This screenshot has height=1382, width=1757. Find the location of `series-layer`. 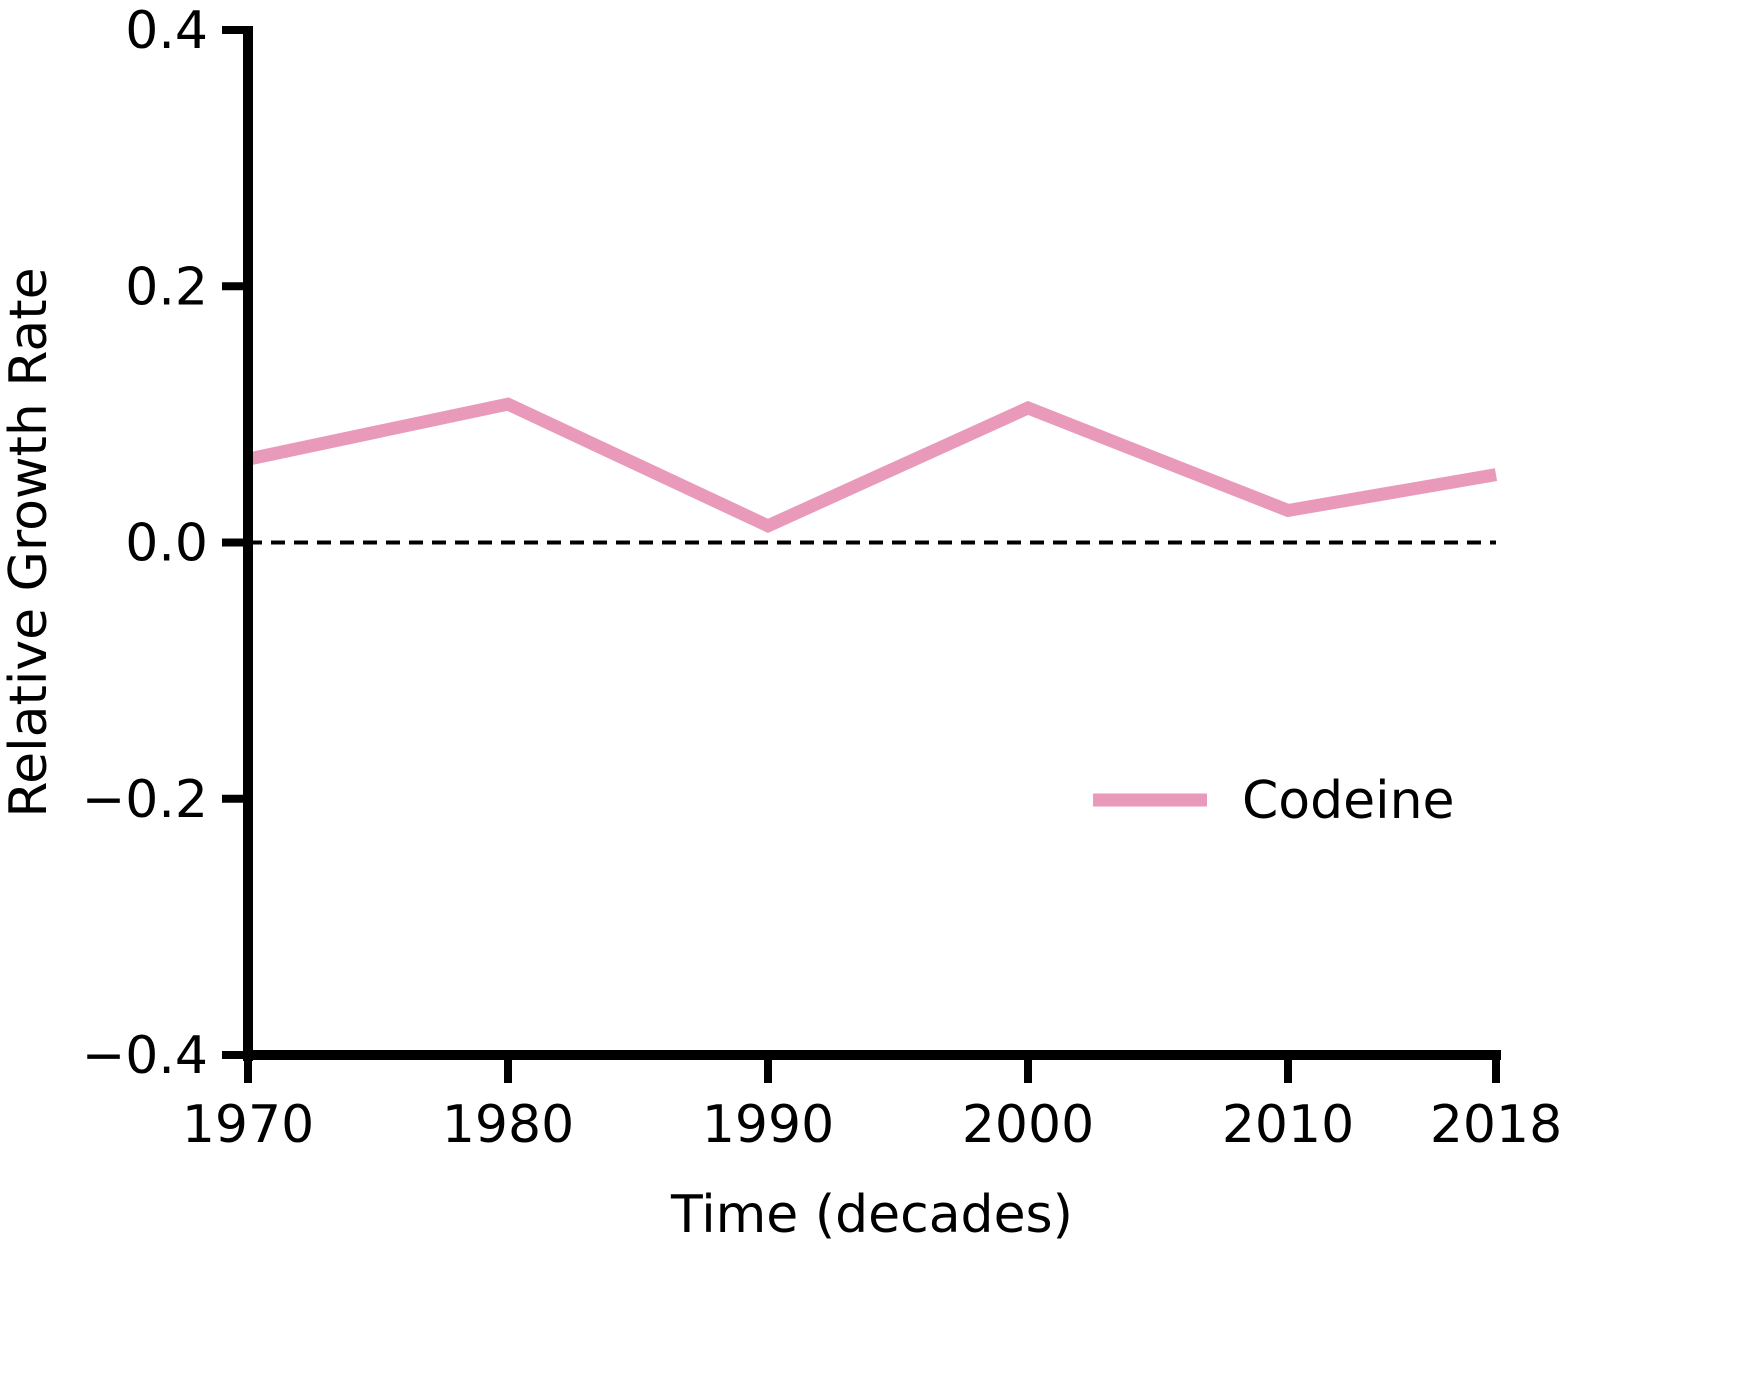

series-layer is located at coordinates (872, 465).